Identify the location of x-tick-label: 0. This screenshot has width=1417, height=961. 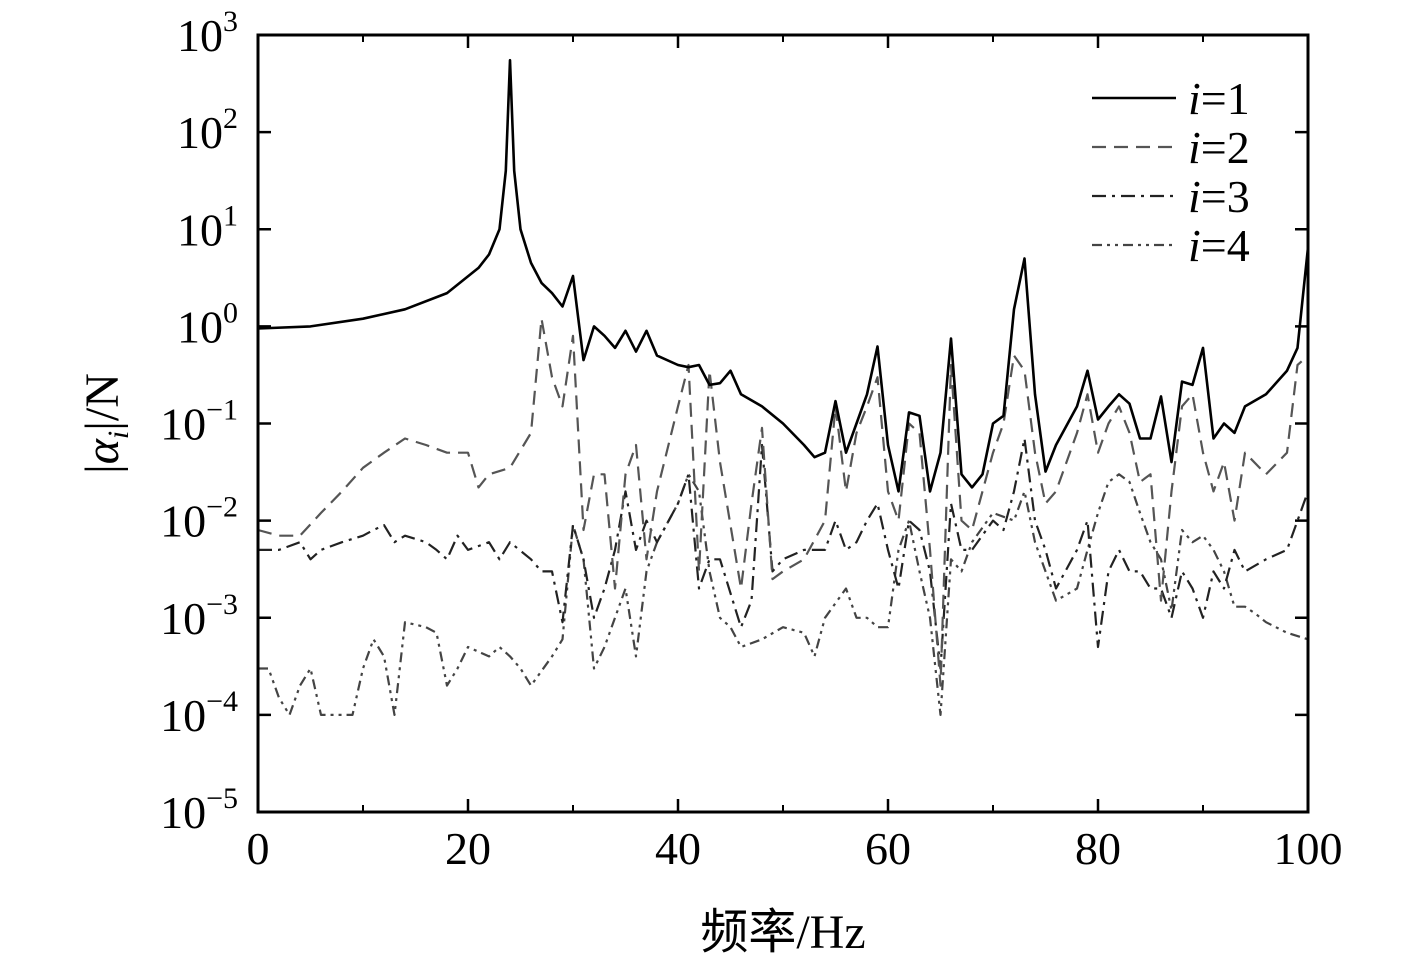
(258, 848).